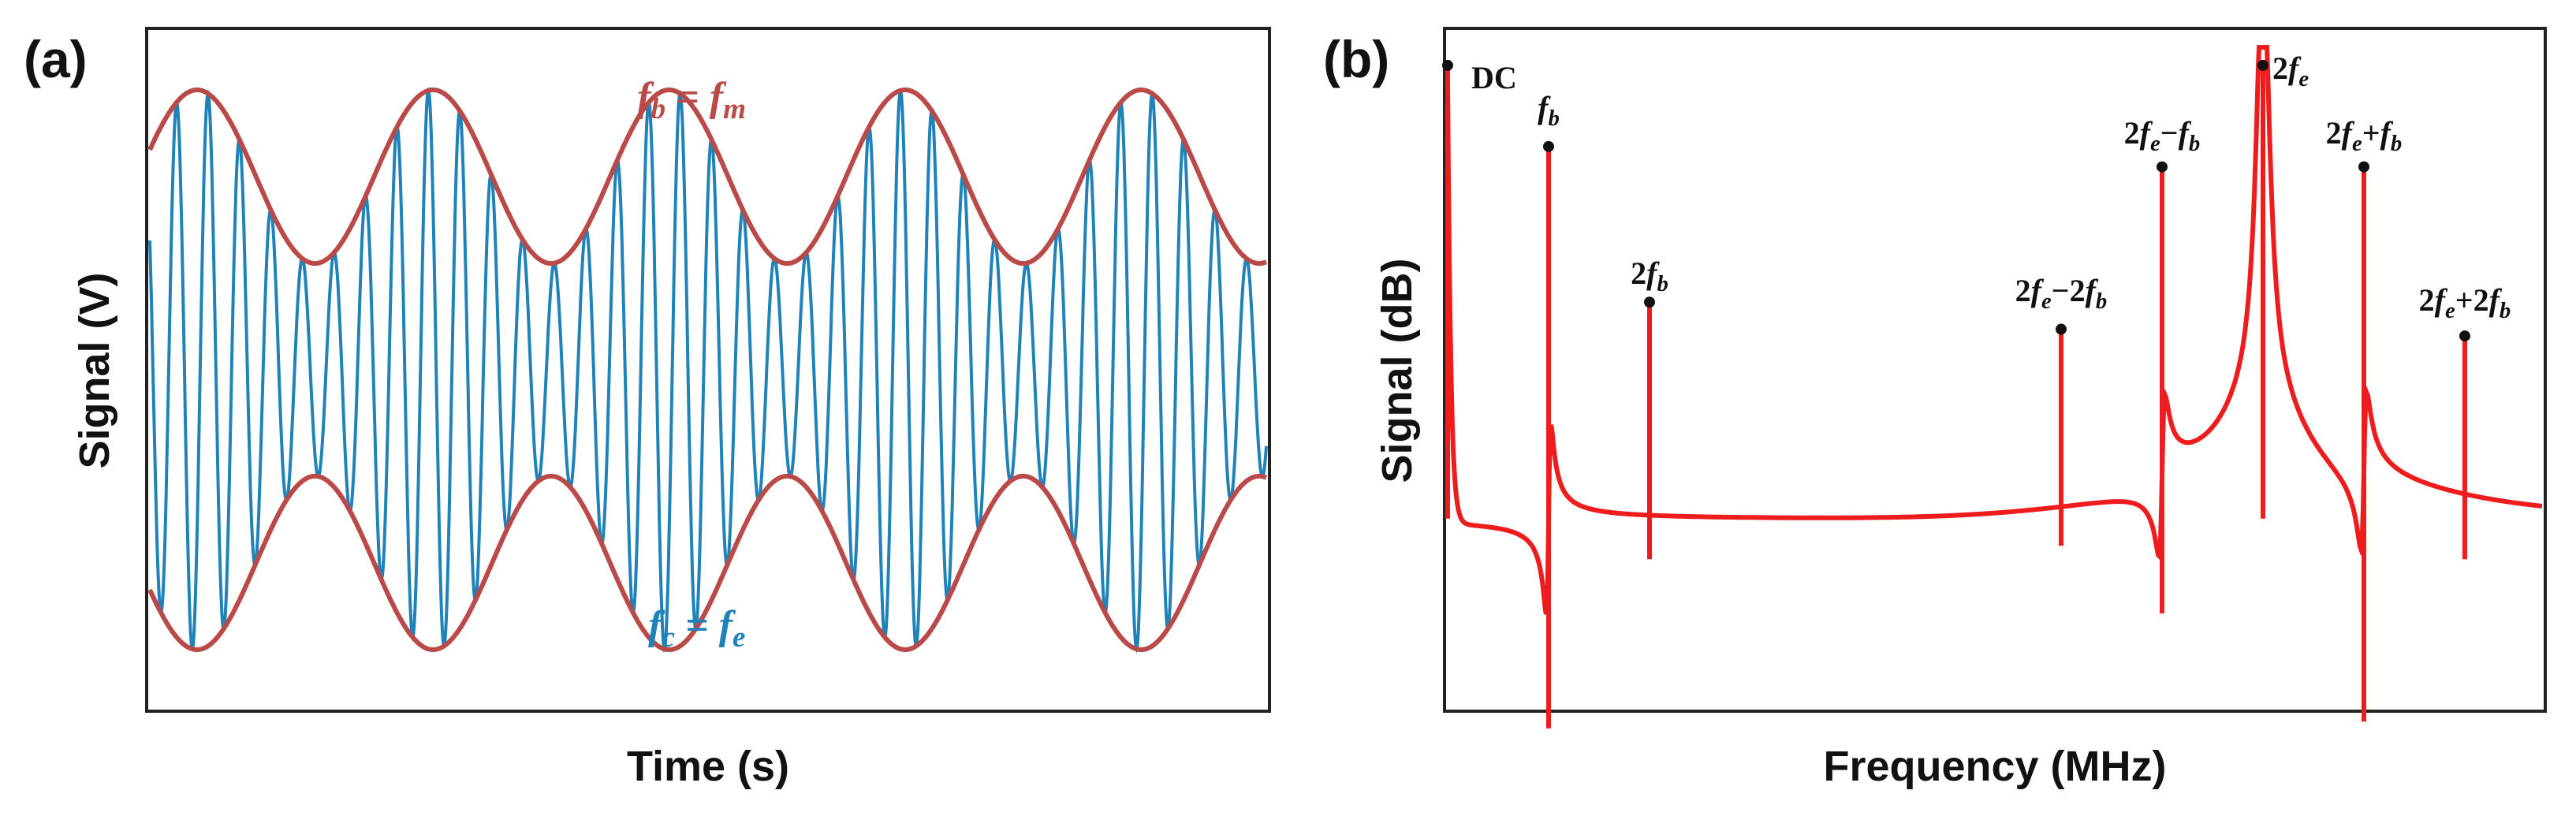 The image size is (2576, 820). I want to click on upper-envelope-line, so click(707, 177).